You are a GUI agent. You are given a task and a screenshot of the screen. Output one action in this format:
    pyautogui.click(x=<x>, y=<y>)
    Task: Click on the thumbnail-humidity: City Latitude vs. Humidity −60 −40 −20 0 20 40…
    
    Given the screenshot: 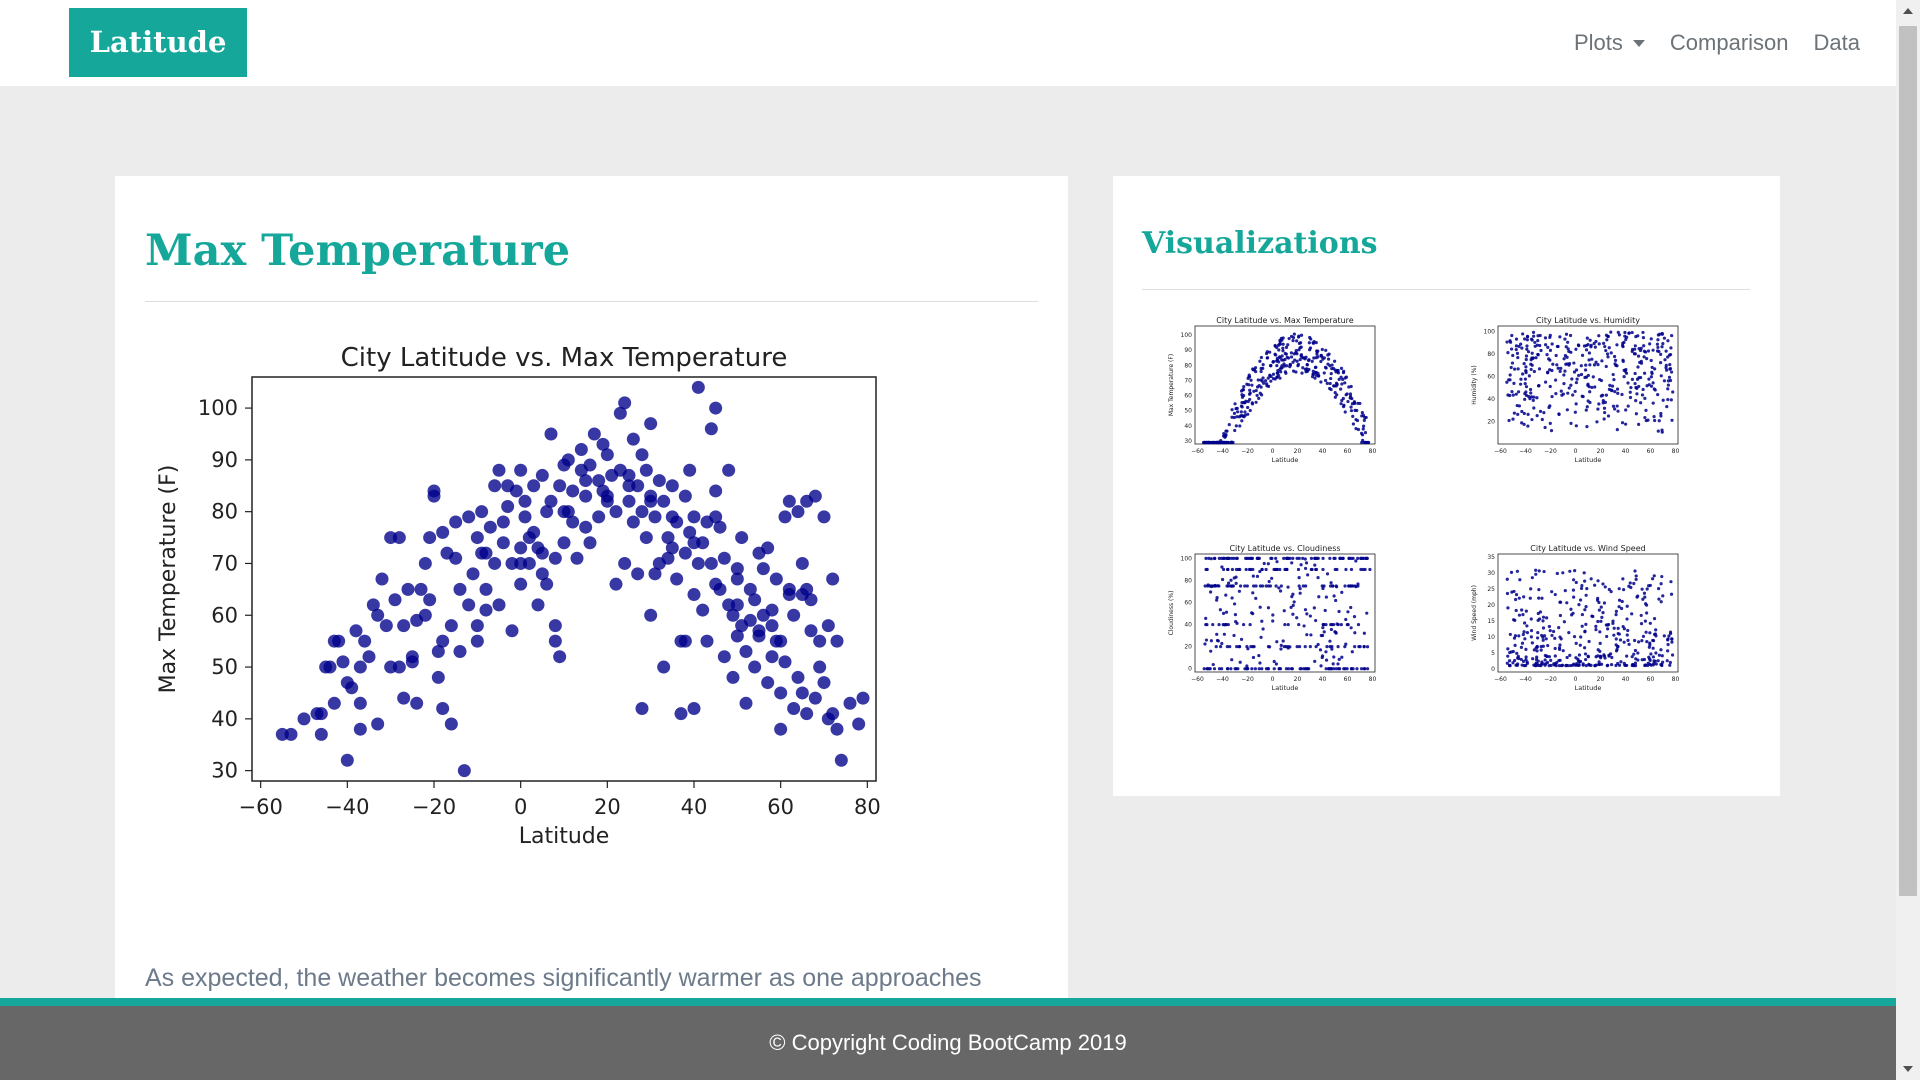 What is the action you would take?
    pyautogui.click(x=1591, y=403)
    